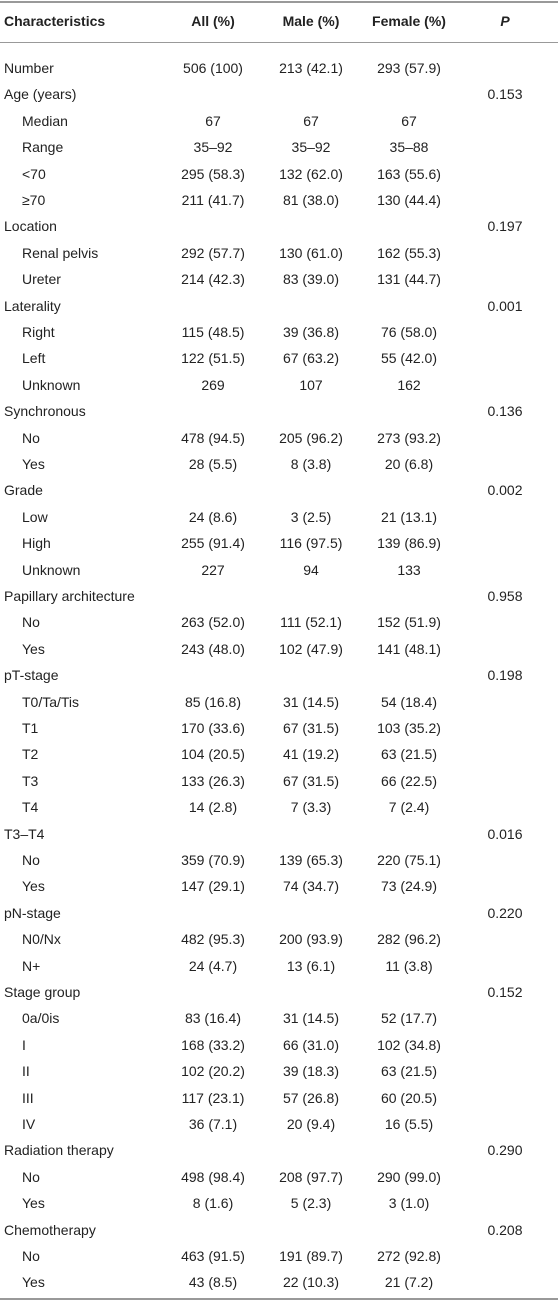 Image resolution: width=558 pixels, height=1308 pixels. Describe the element at coordinates (409, 1203) in the screenshot. I see `value-cell: 3 (1.0)` at that location.